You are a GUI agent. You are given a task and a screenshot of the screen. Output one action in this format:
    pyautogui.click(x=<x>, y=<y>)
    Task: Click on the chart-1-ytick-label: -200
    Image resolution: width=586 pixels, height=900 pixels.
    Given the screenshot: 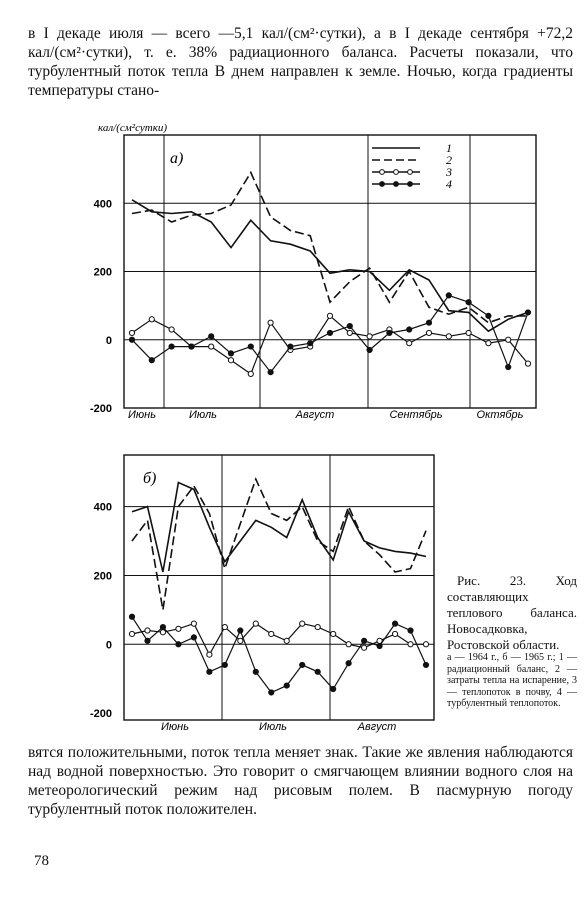 What is the action you would take?
    pyautogui.click(x=101, y=714)
    